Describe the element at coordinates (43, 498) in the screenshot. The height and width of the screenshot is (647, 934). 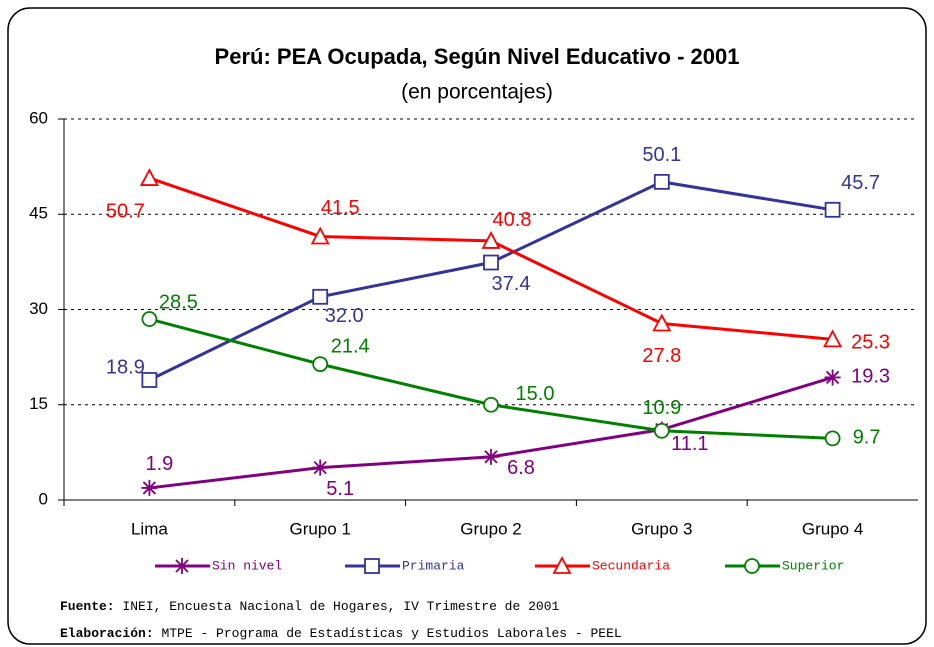
I see `y-tick-label: 0` at that location.